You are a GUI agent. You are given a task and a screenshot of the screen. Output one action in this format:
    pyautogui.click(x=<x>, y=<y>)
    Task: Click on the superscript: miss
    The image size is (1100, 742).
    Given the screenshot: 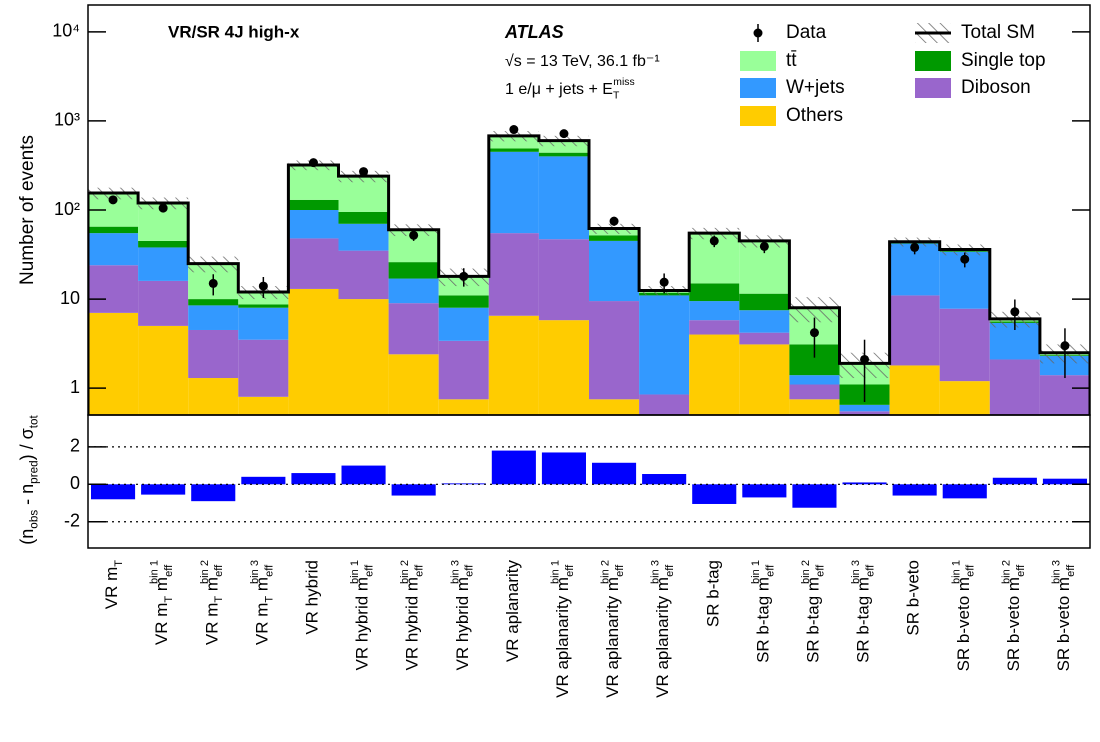 What is the action you would take?
    pyautogui.click(x=623, y=82)
    